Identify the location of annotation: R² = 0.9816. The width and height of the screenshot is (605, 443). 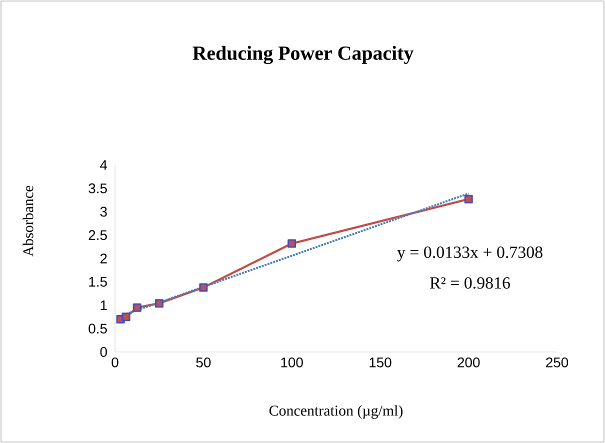
(470, 283).